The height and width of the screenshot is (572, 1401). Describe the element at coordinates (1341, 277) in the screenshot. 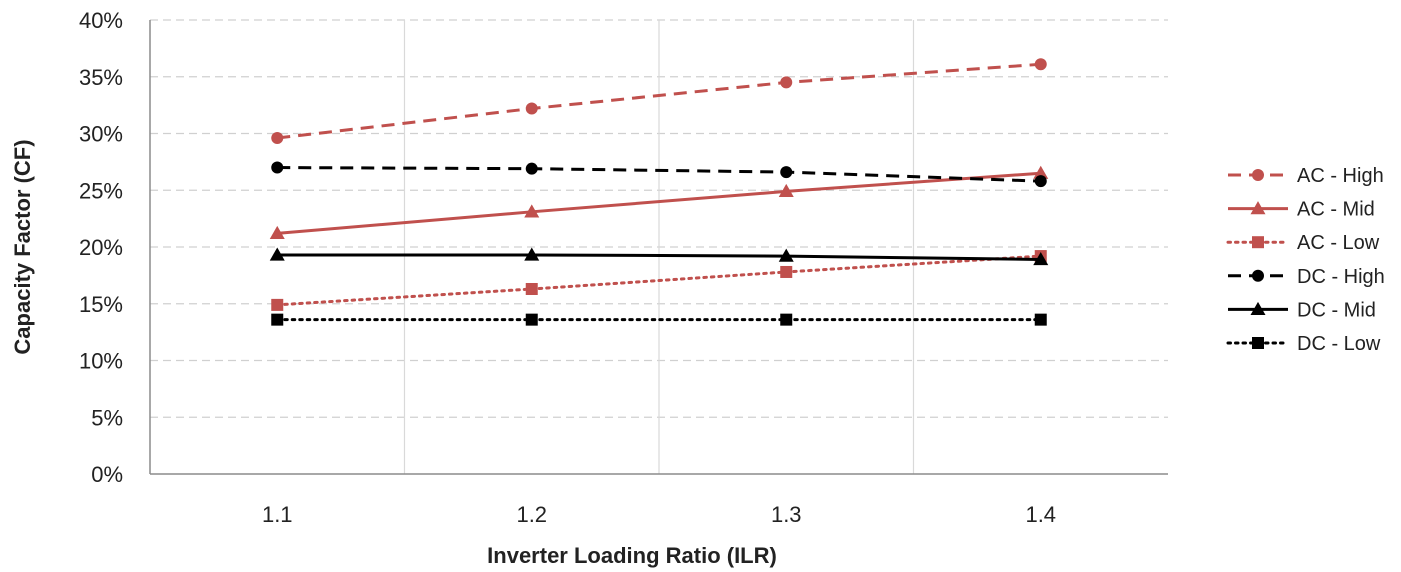

I see `legend-label: DC - High` at that location.